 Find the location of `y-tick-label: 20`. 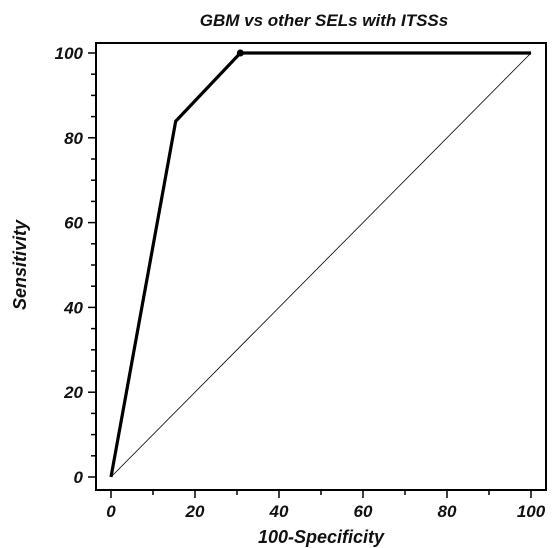

y-tick-label: 20 is located at coordinates (73, 392).